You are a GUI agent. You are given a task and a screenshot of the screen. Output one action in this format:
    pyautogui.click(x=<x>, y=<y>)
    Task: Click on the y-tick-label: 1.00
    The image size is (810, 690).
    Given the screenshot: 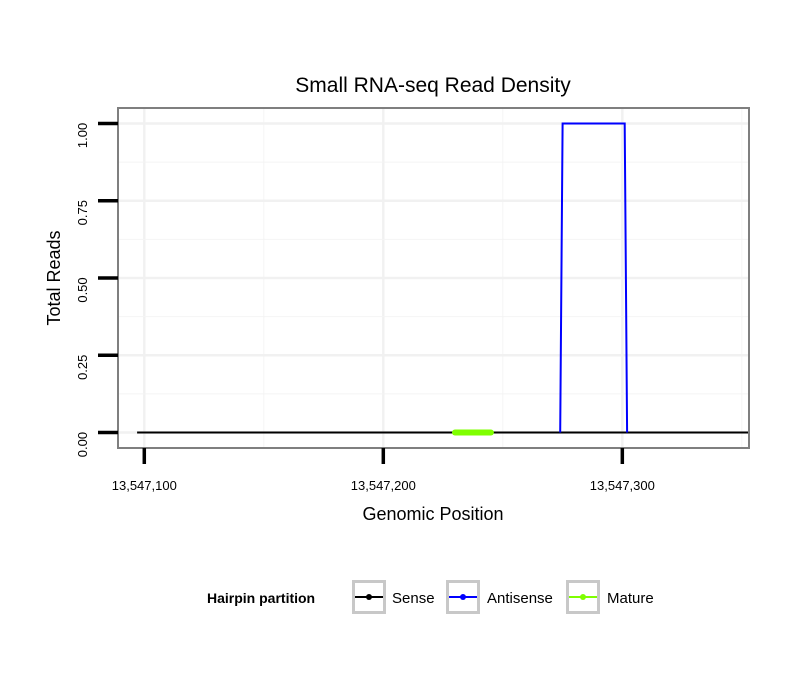 What is the action you would take?
    pyautogui.click(x=82, y=135)
    